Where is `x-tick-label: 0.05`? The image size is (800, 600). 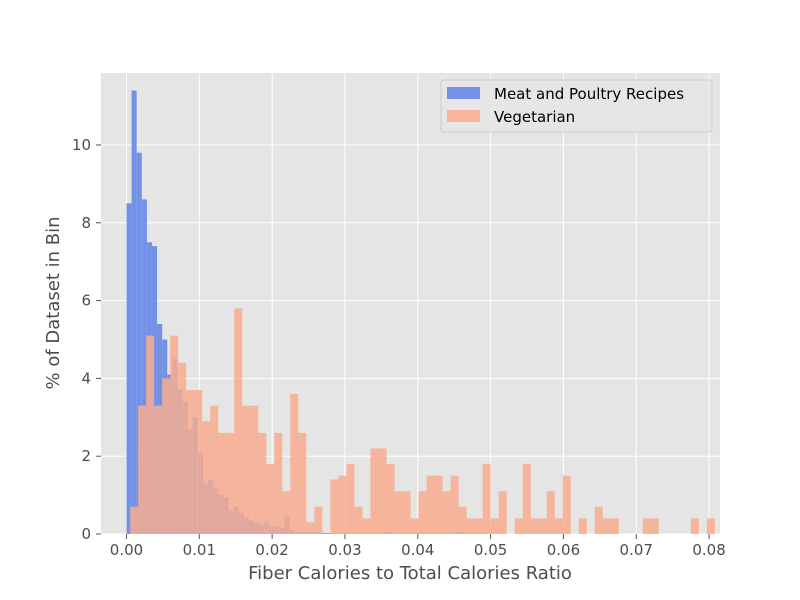 x-tick-label: 0.05 is located at coordinates (490, 550).